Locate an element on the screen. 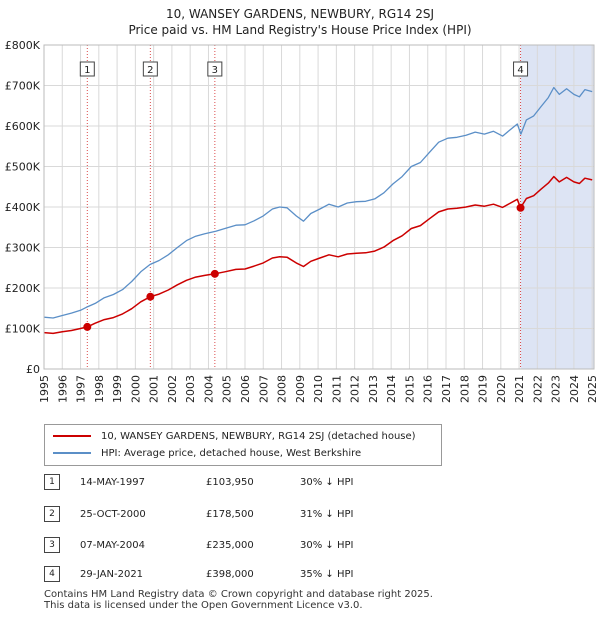 The height and width of the screenshot is (620, 600). x-tick-label: 2023 is located at coordinates (556, 389).